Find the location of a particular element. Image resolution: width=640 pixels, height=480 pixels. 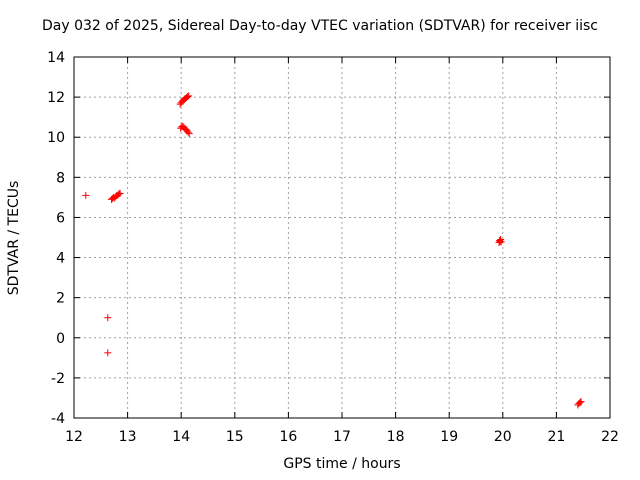

x-tick-label: 22 is located at coordinates (610, 437).